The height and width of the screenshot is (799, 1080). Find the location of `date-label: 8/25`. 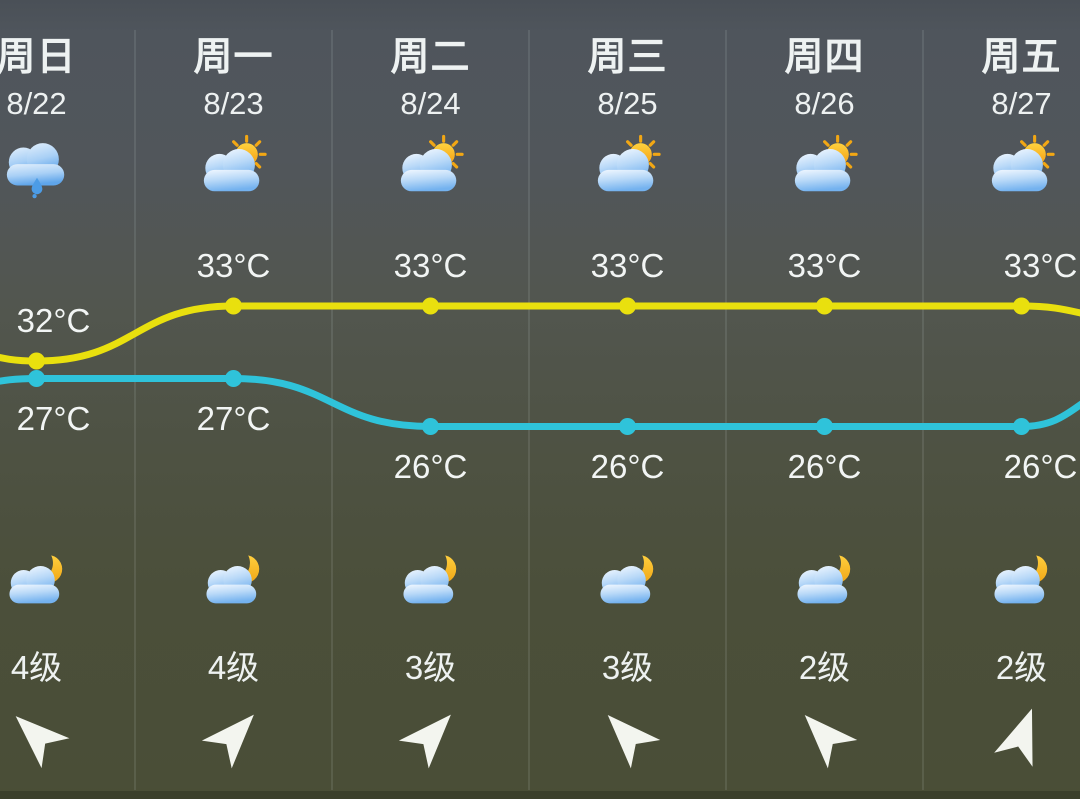

date-label: 8/25 is located at coordinates (627, 103).